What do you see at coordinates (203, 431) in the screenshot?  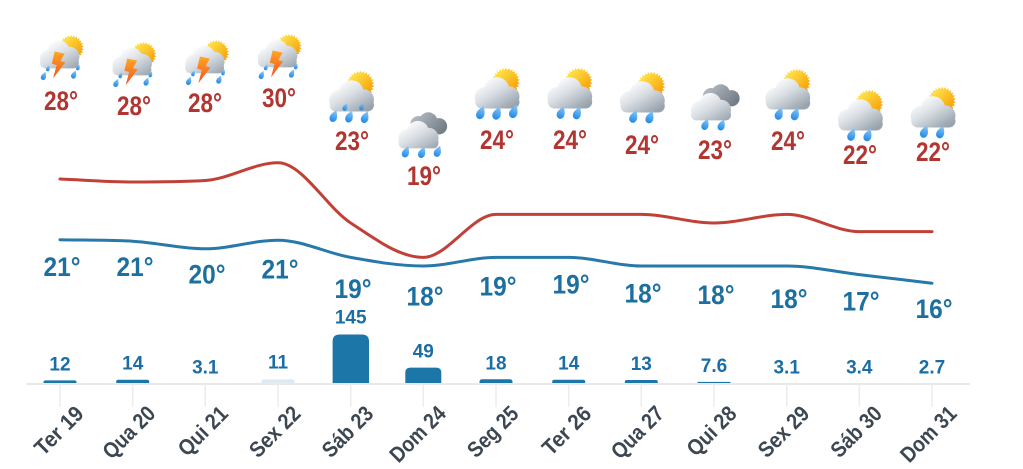 I see `svg-text: Qui 21` at bounding box center [203, 431].